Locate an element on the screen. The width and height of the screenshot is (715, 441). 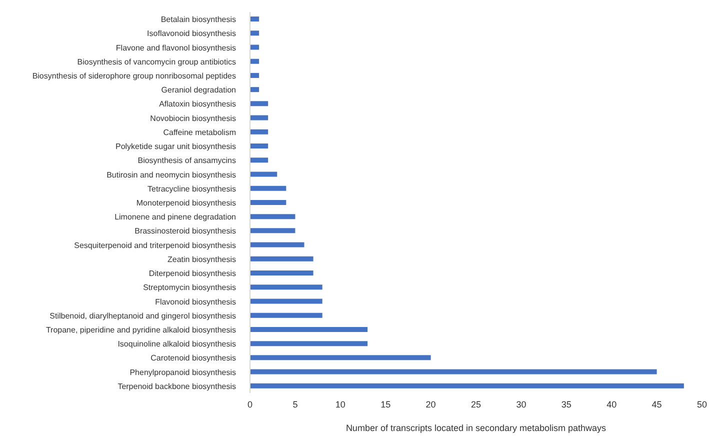
y-tick-label: Brassinosteroid biosynthesis is located at coordinates (185, 231).